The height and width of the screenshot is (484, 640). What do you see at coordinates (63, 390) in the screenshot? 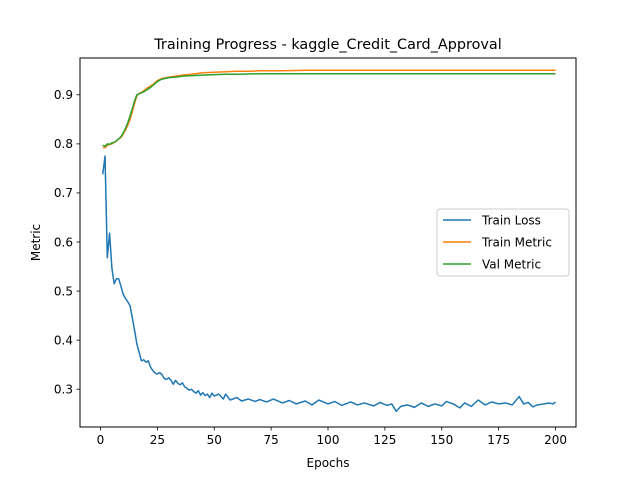
I see `y-tick-label: 0.3` at bounding box center [63, 390].